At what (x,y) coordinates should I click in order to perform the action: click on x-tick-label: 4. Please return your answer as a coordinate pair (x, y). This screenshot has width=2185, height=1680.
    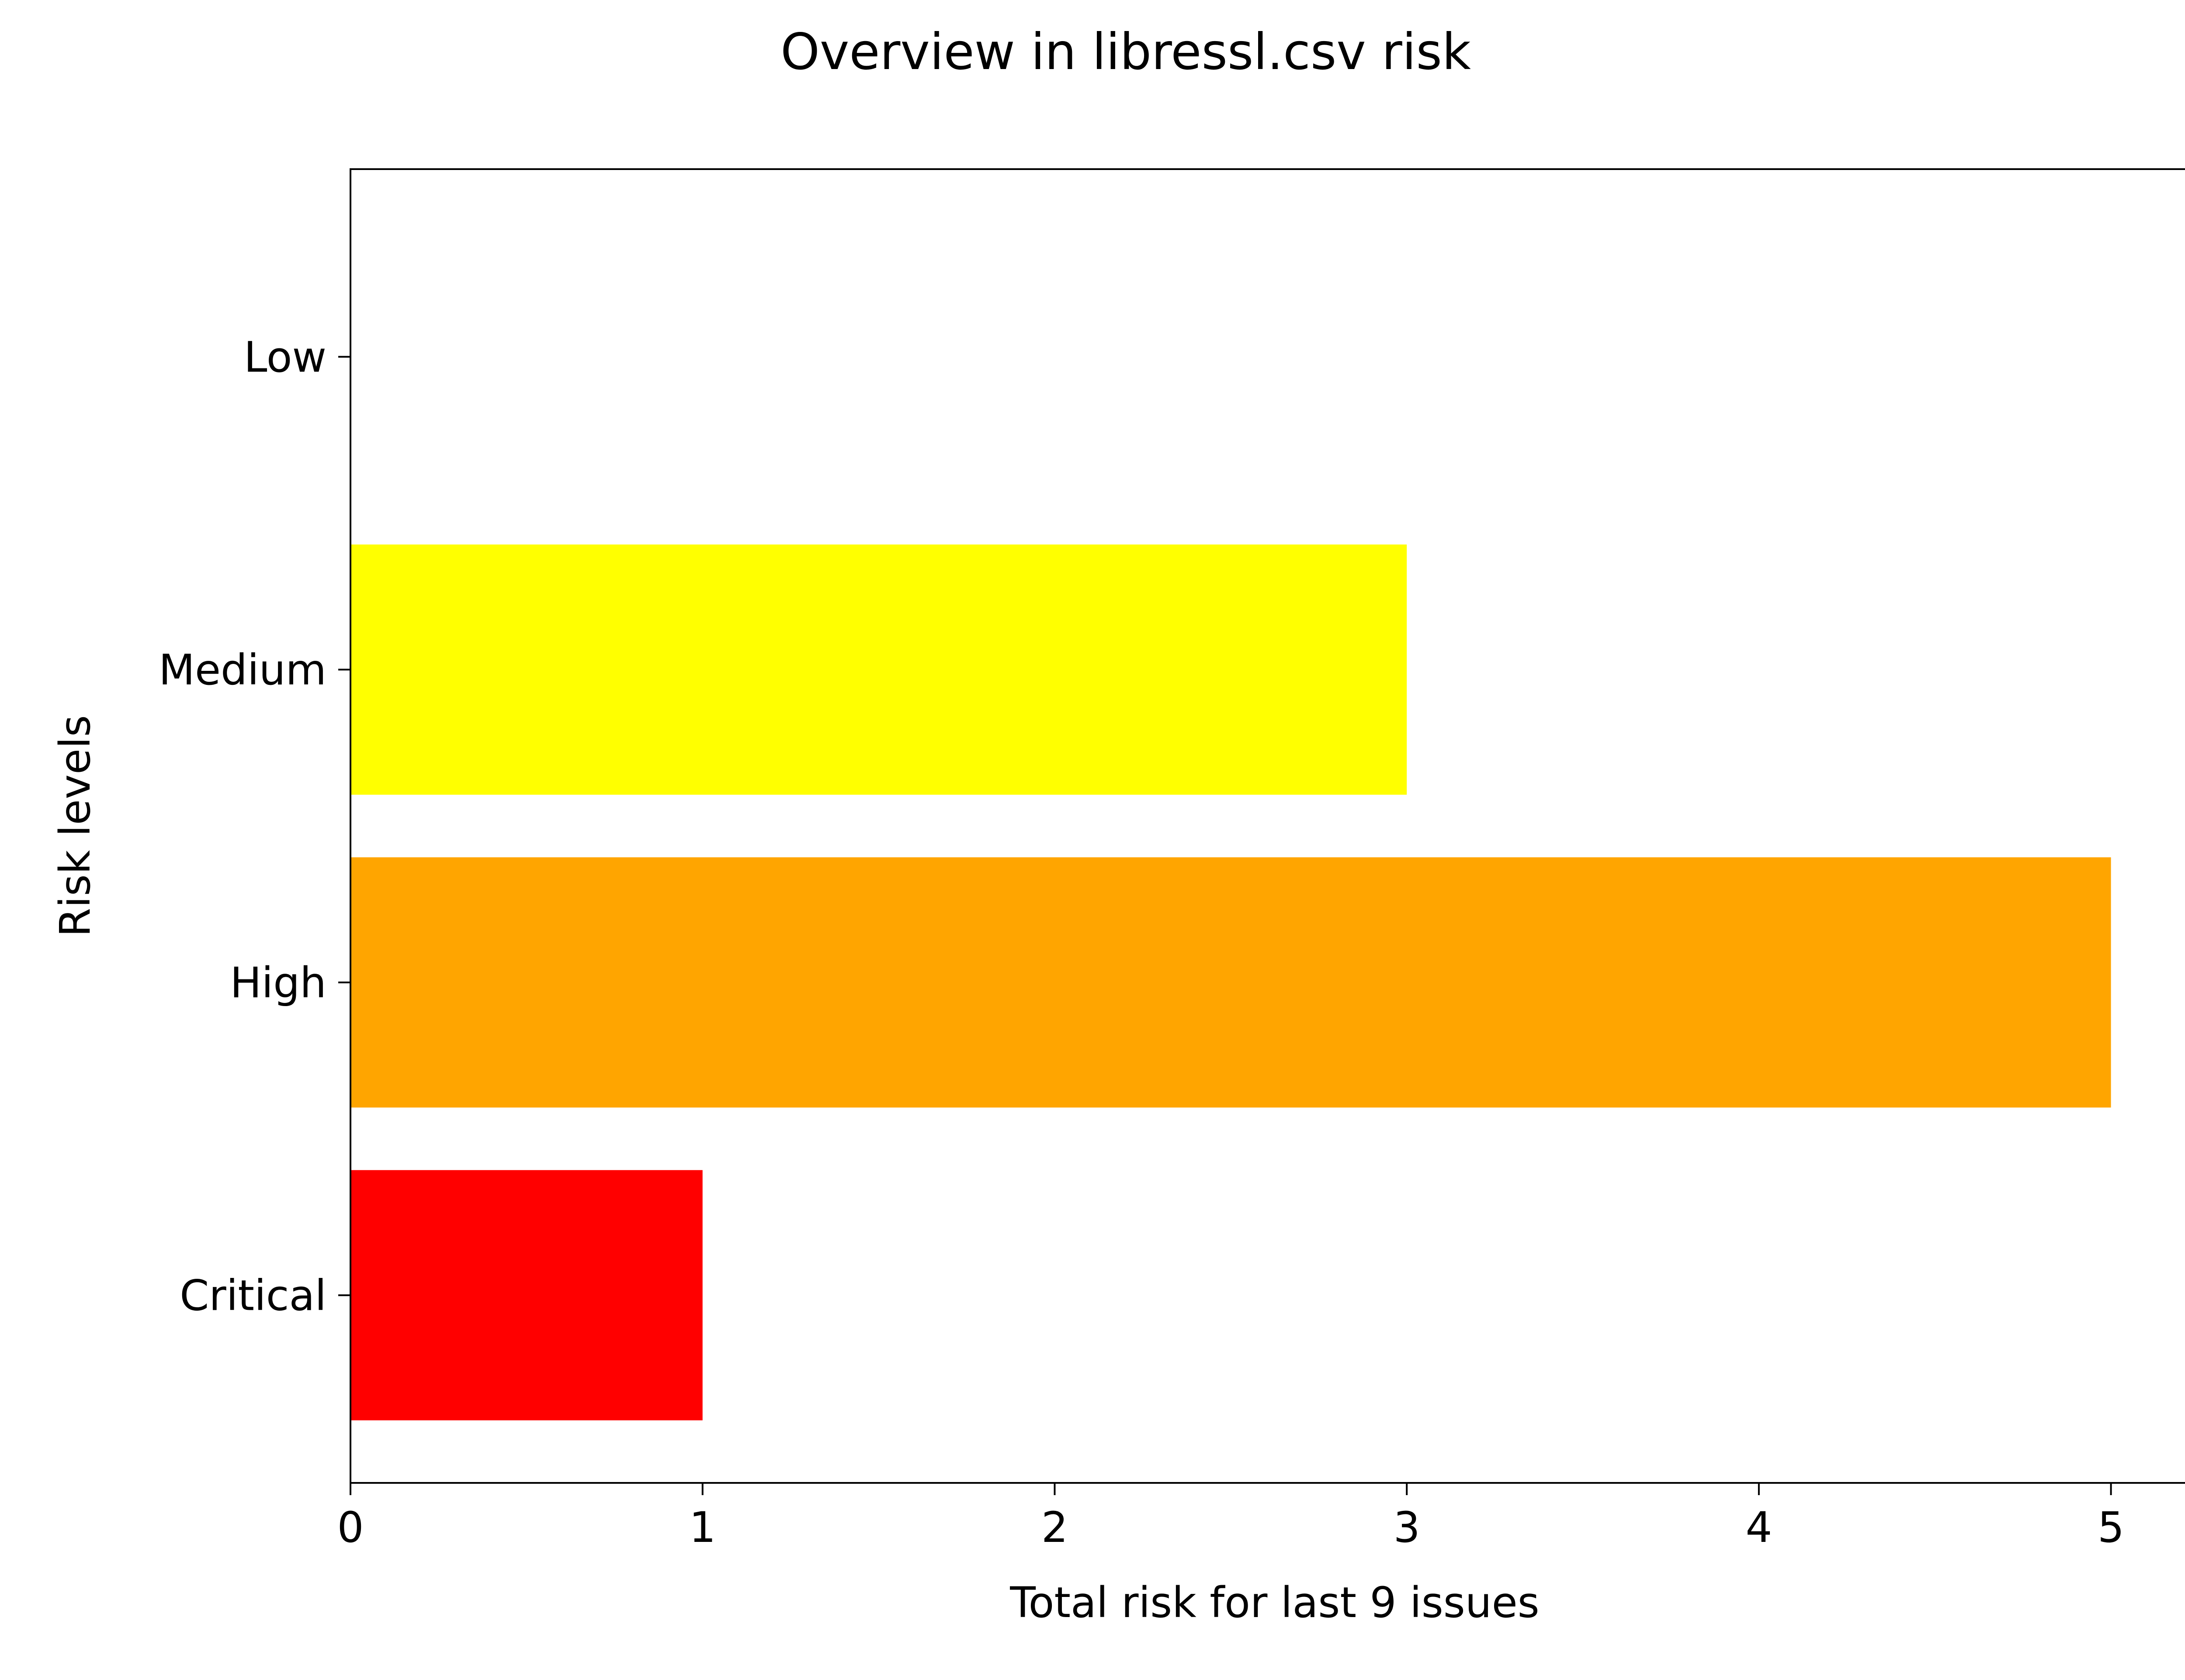
    Looking at the image, I should click on (1758, 1527).